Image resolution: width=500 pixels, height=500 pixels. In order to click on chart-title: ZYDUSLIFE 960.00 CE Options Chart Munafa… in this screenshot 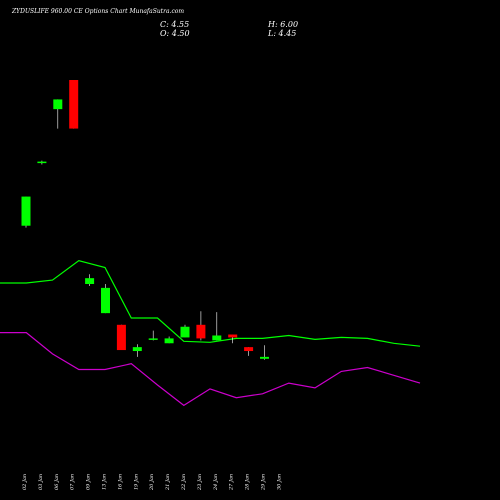, I will do `click(98, 11)`.